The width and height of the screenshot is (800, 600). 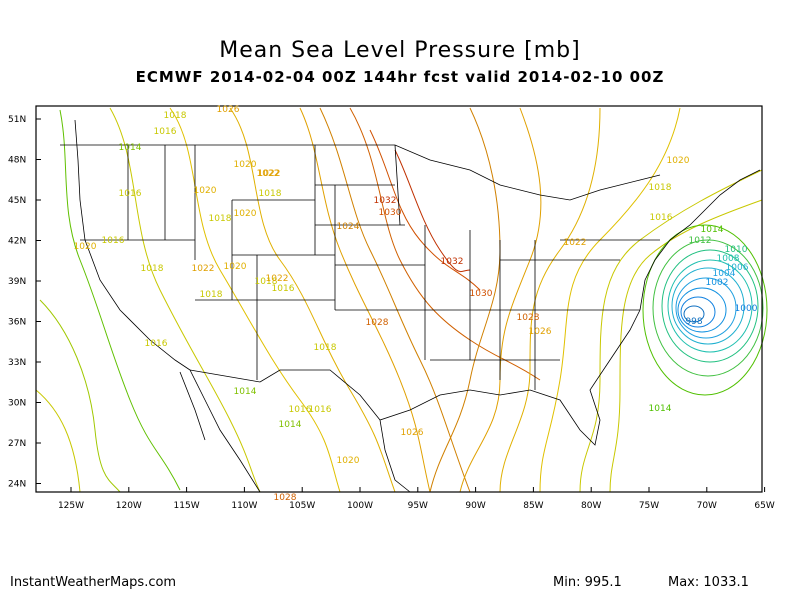 I want to click on lat-tick-label: 30N, so click(x=17, y=404).